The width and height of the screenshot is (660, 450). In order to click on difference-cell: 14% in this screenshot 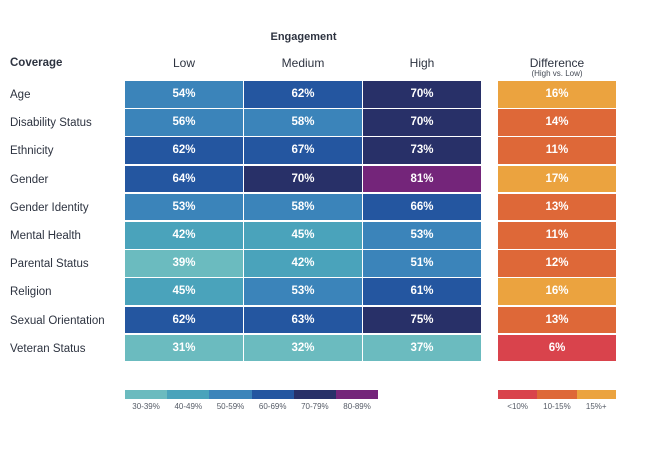, I will do `click(557, 122)`.